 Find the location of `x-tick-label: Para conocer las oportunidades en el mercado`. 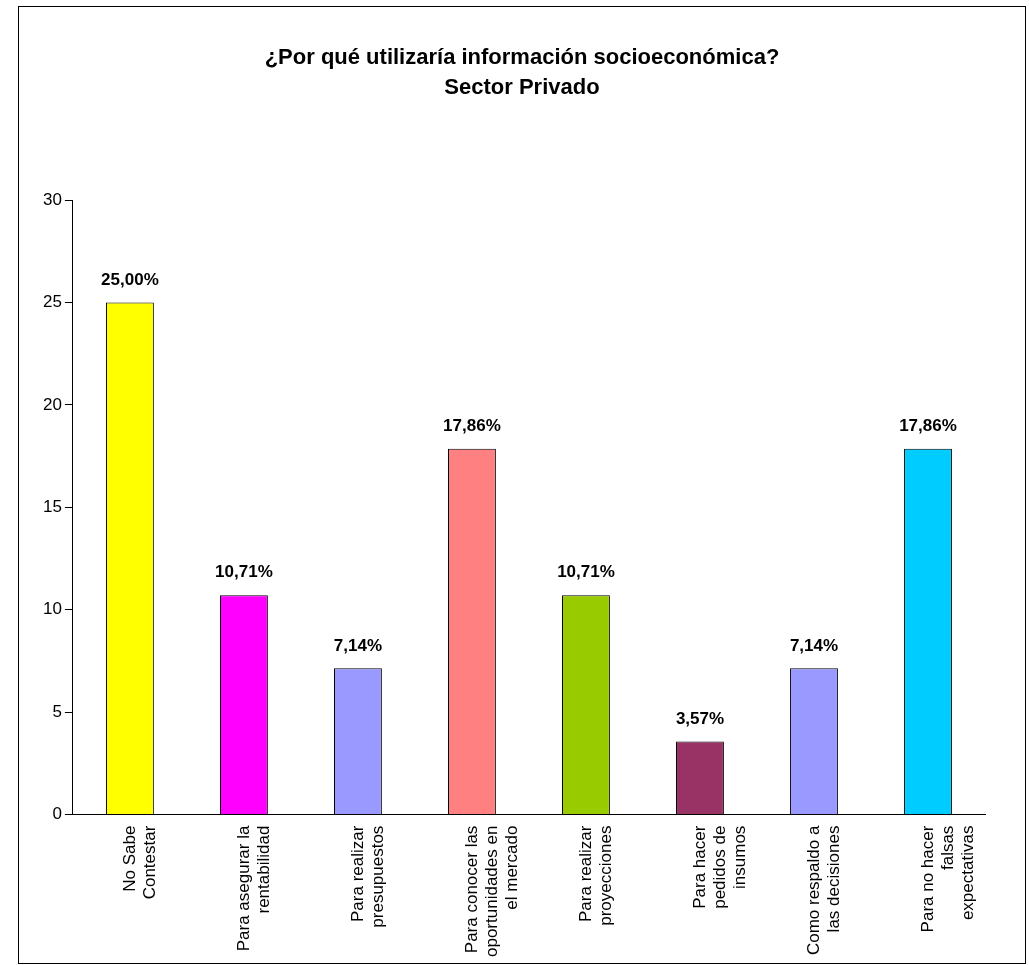

x-tick-label: Para conocer las oportunidades en el mercado is located at coordinates (491, 891).